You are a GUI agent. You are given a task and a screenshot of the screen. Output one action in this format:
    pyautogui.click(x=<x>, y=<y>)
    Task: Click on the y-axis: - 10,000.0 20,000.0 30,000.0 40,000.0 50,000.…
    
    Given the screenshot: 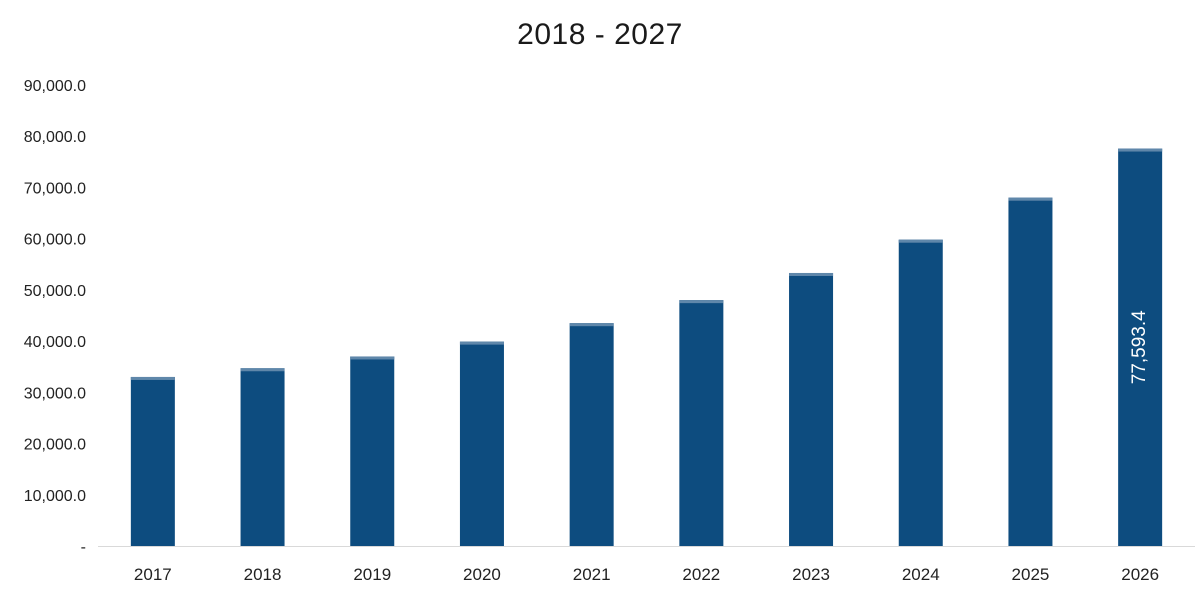 What is the action you would take?
    pyautogui.click(x=55, y=317)
    